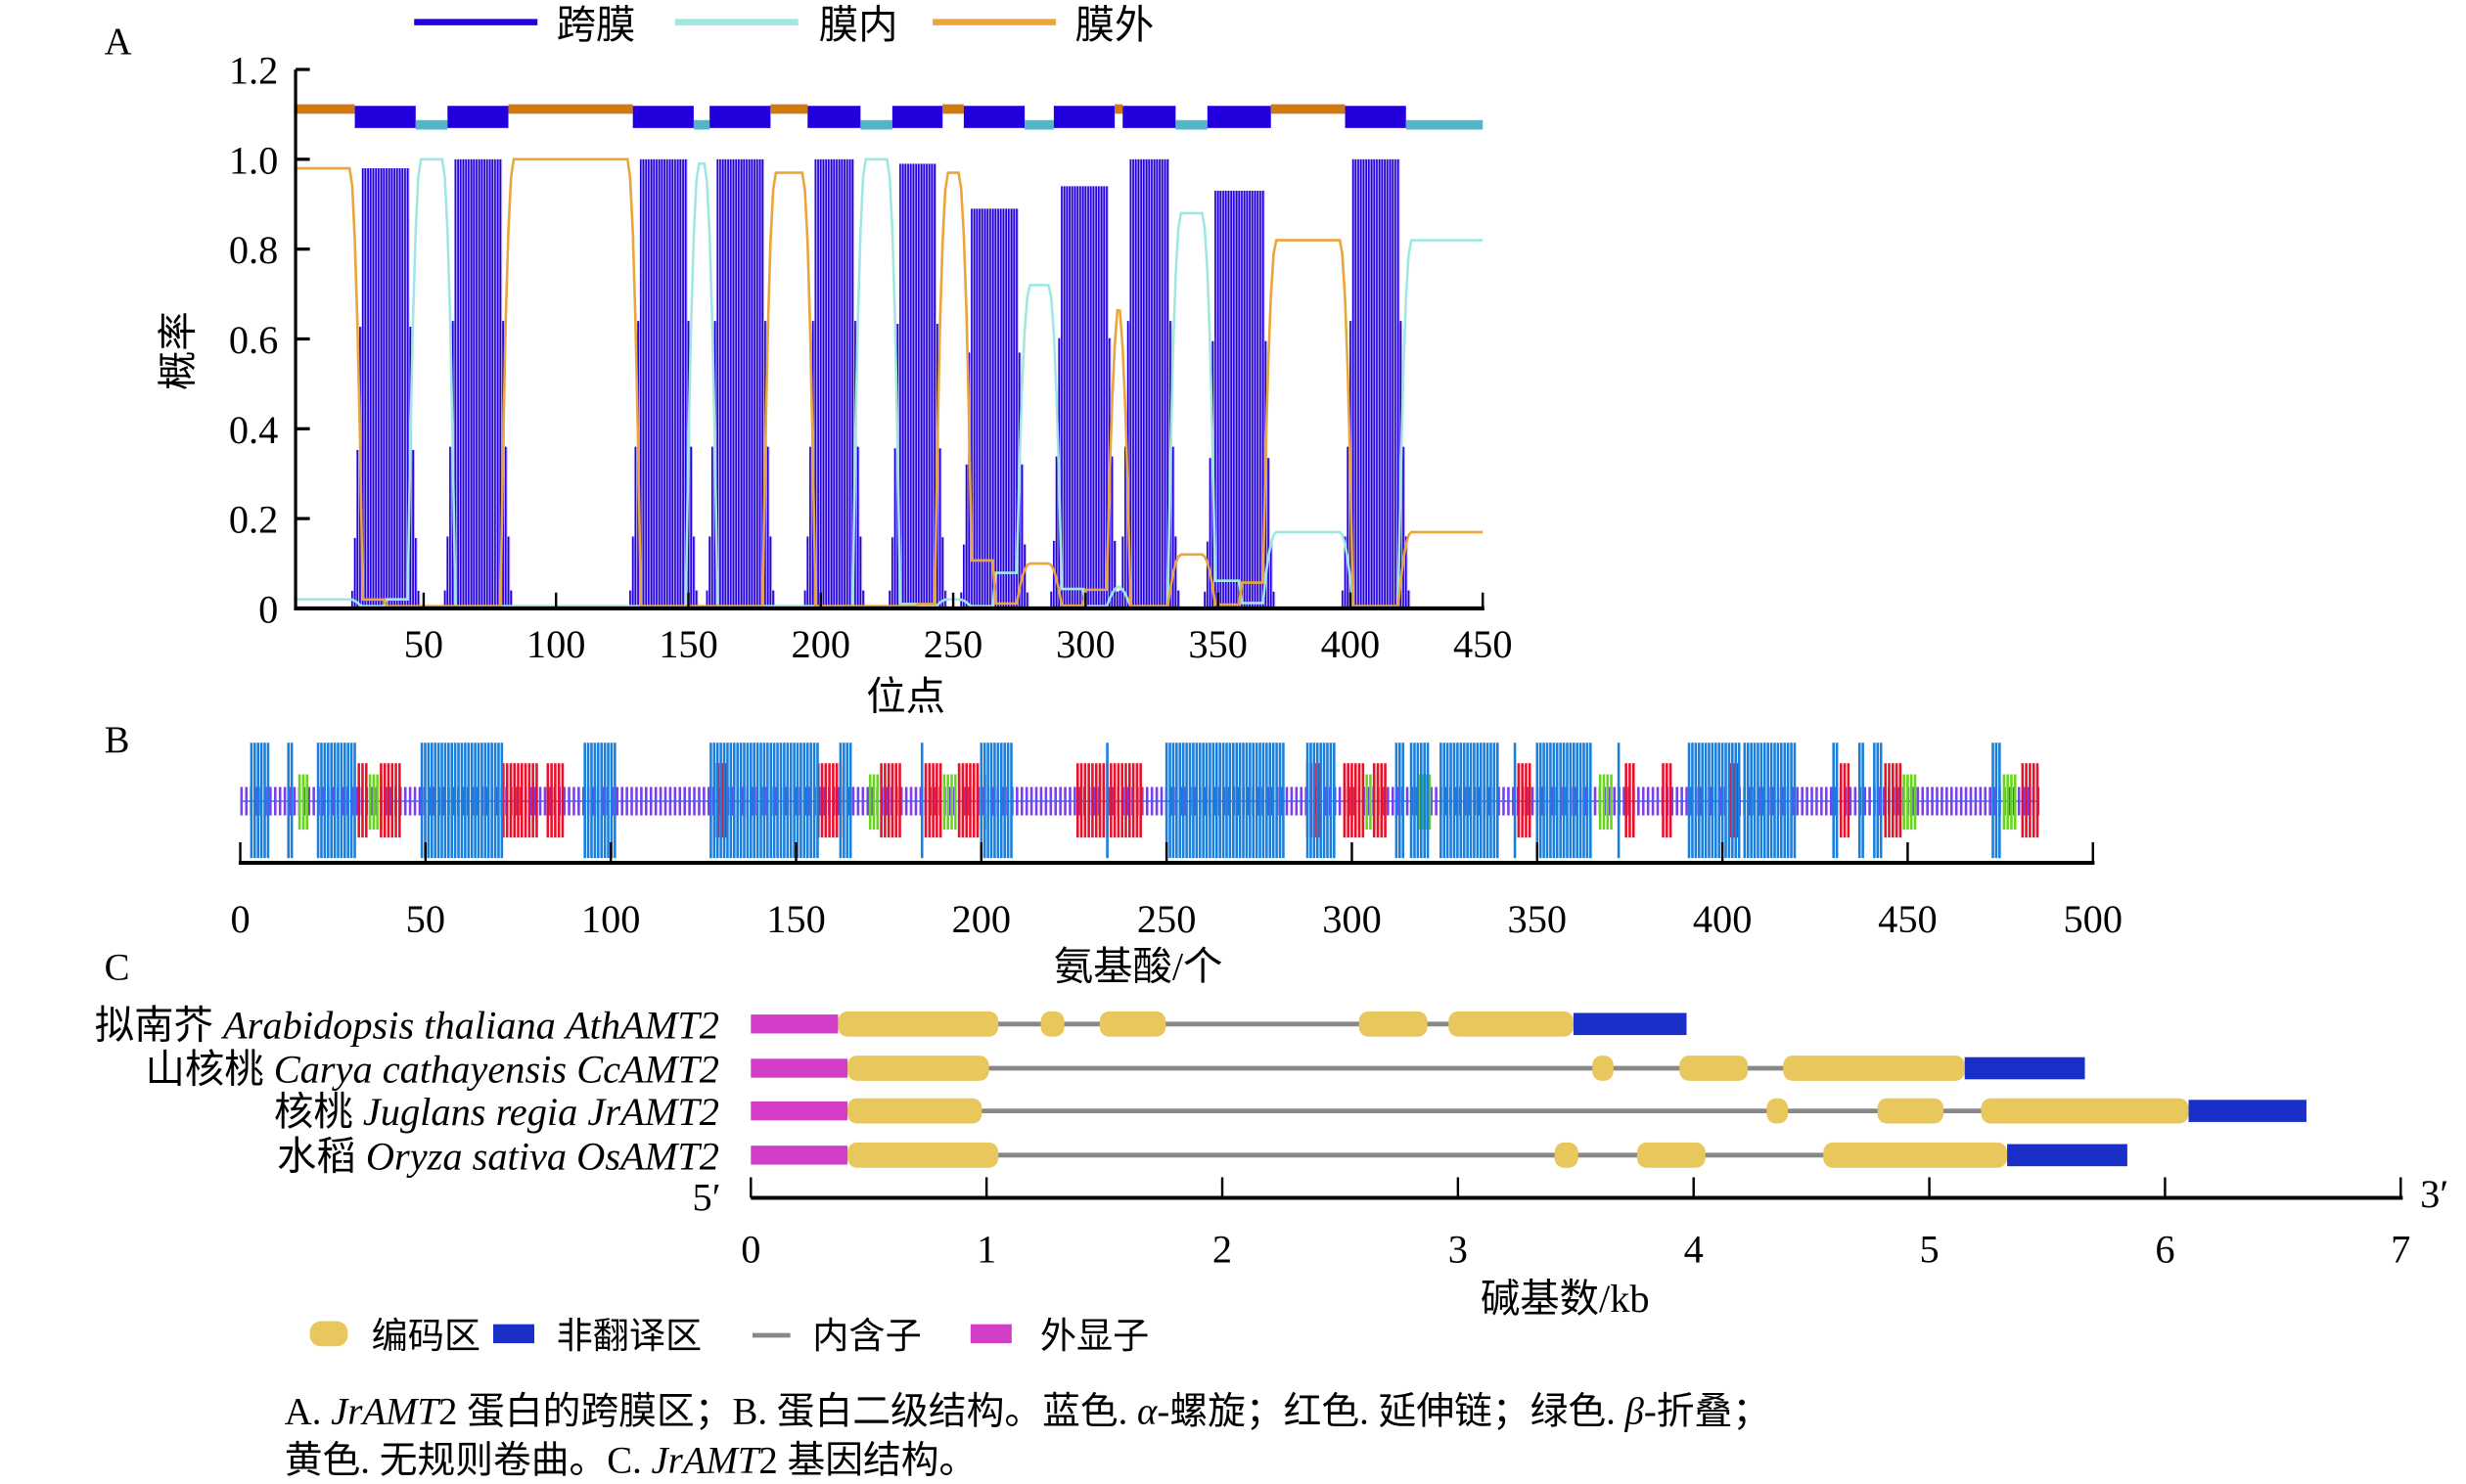  What do you see at coordinates (303, 802) in the screenshot?
I see `sheet-mark` at bounding box center [303, 802].